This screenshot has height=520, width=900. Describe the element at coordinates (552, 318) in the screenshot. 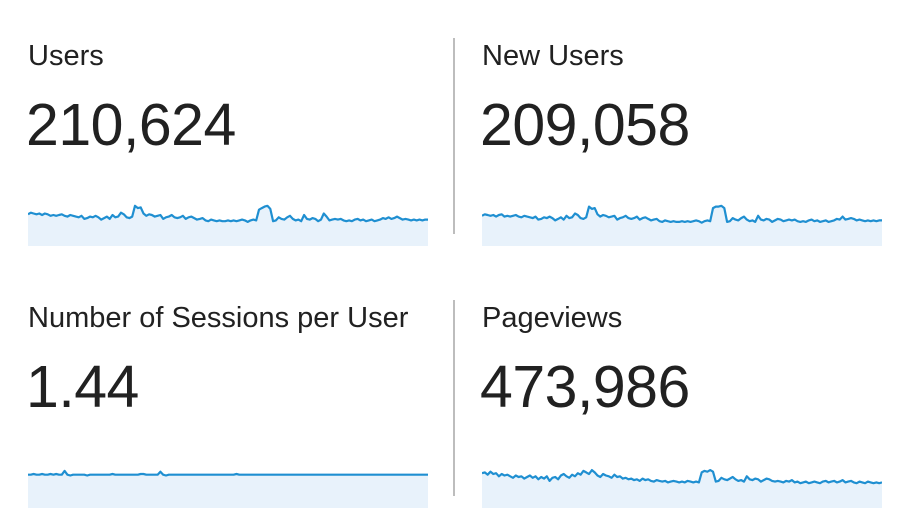

I see `metric-label: Pageviews` at that location.